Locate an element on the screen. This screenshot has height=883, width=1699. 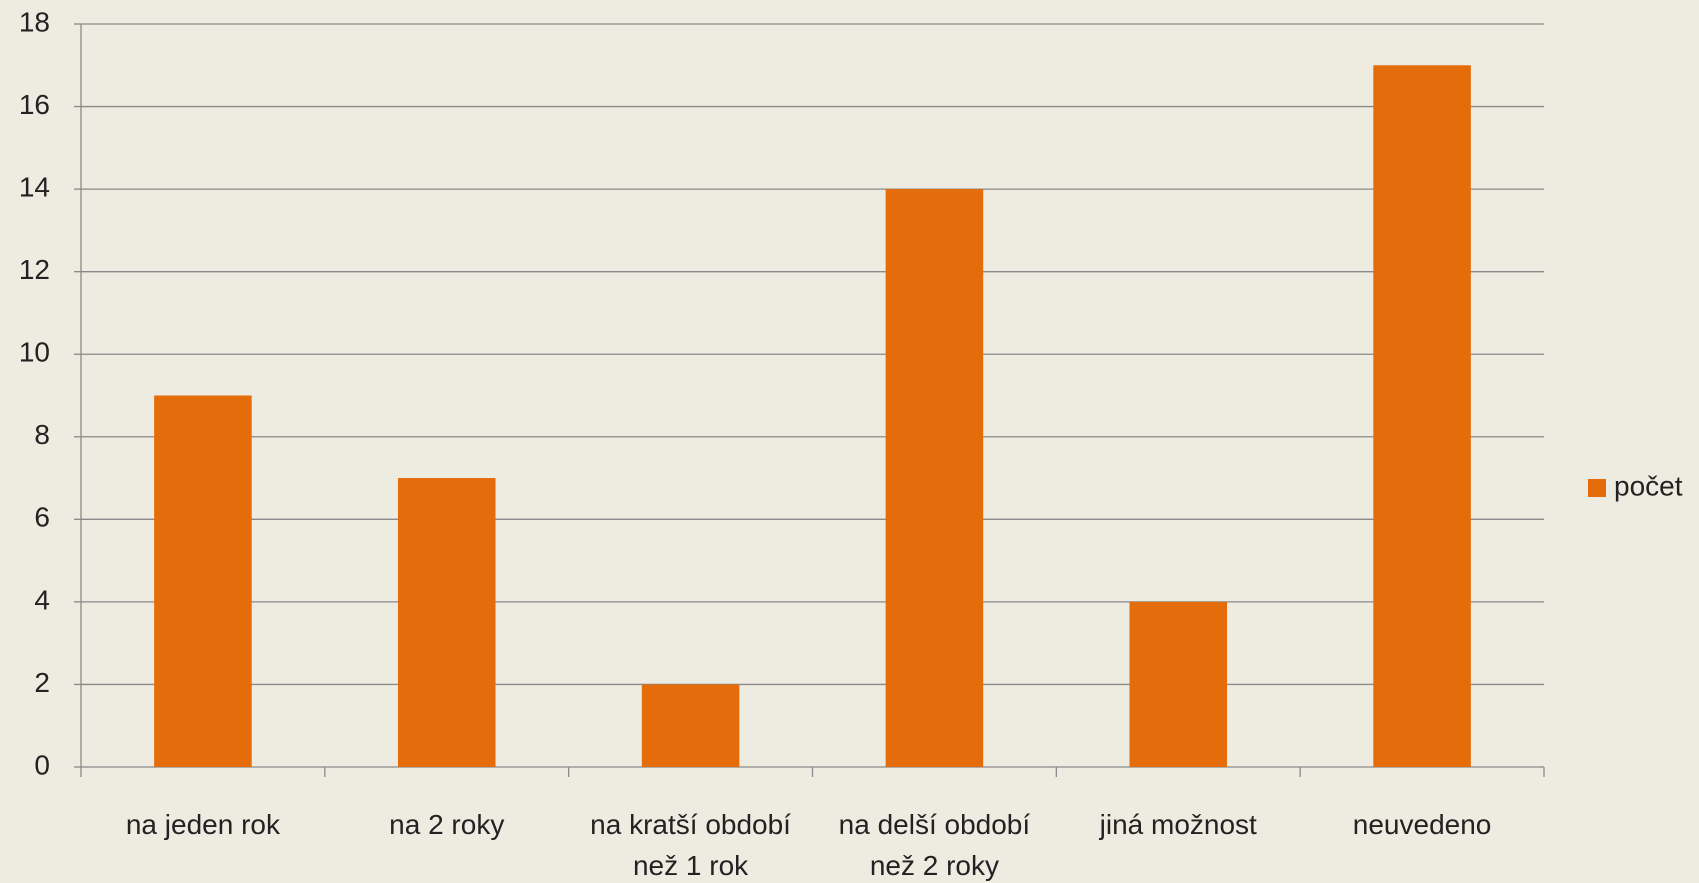
y-tick-label: 8 is located at coordinates (42, 434).